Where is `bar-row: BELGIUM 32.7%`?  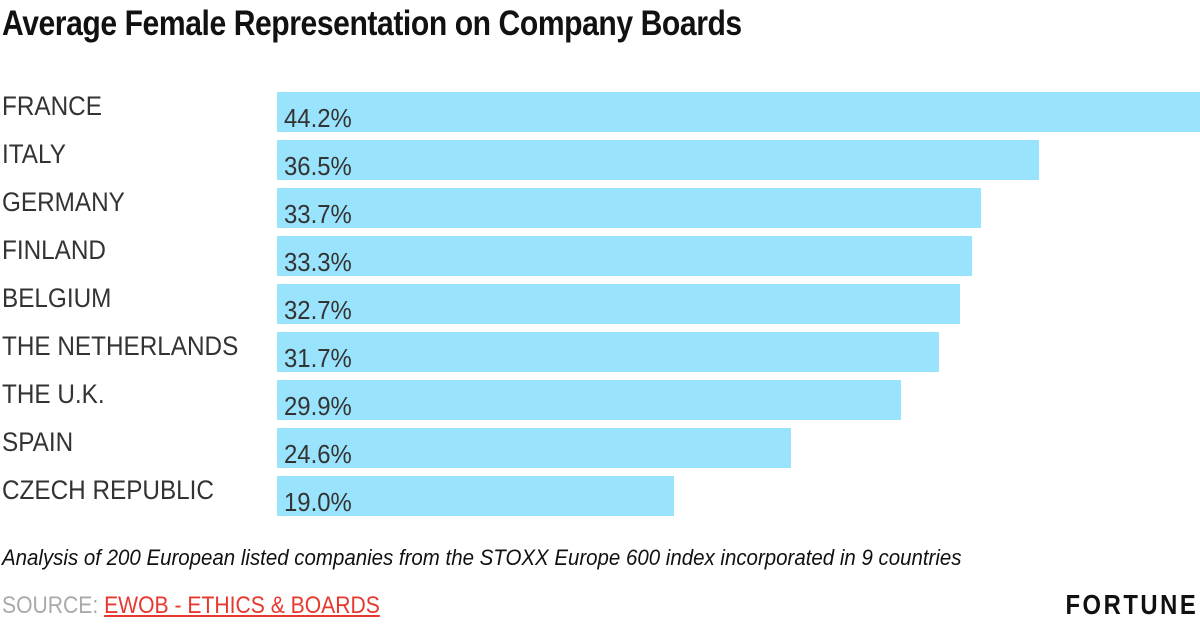 bar-row: BELGIUM 32.7% is located at coordinates (600, 302).